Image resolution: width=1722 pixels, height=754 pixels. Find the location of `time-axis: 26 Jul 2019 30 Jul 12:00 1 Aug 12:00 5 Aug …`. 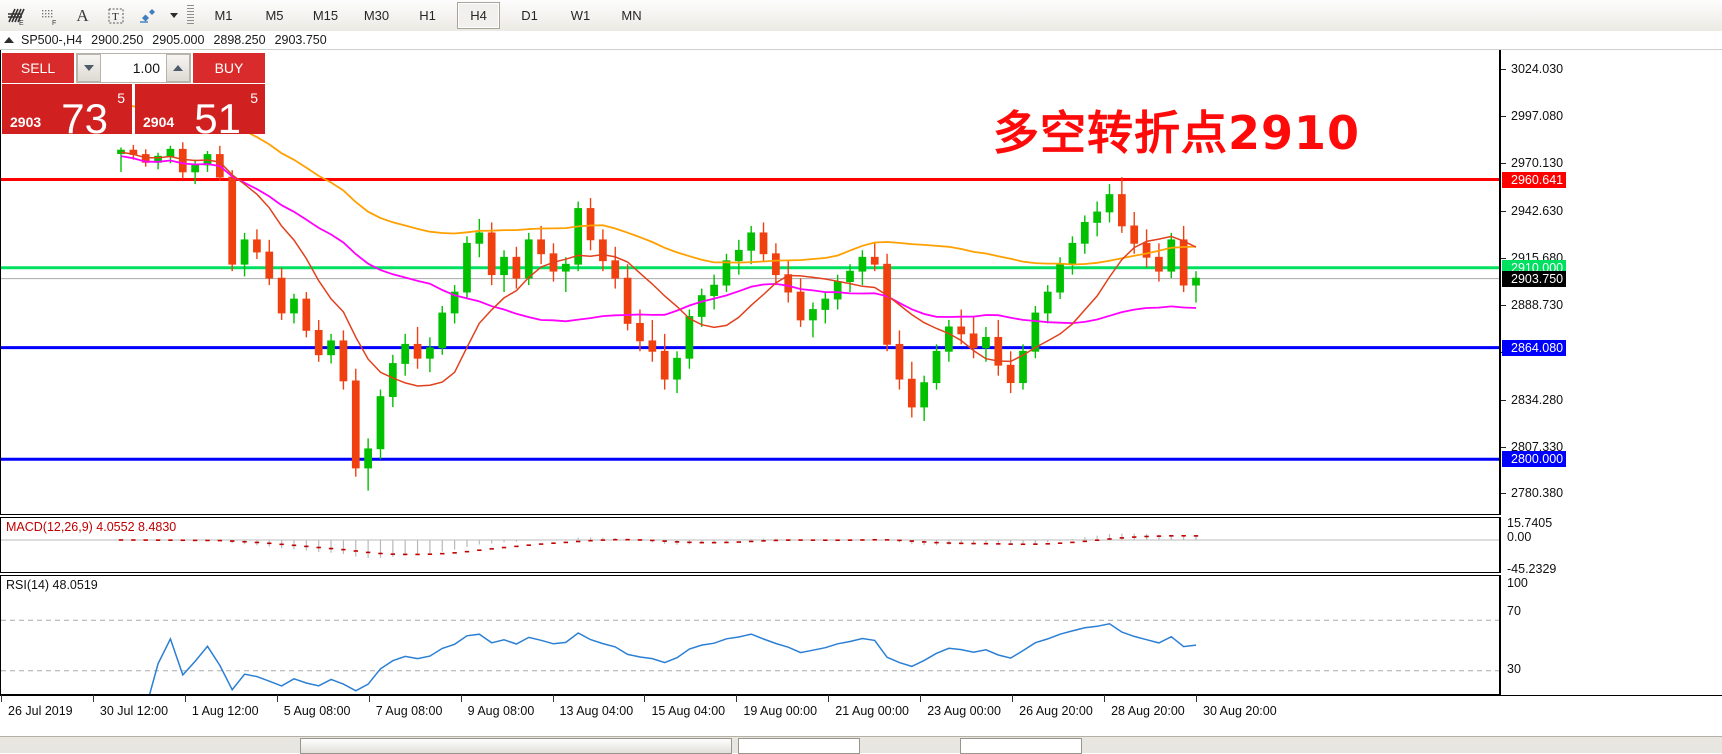

time-axis: 26 Jul 2019 30 Jul 12:00 1 Aug 12:00 5 Aug … is located at coordinates (861, 712).